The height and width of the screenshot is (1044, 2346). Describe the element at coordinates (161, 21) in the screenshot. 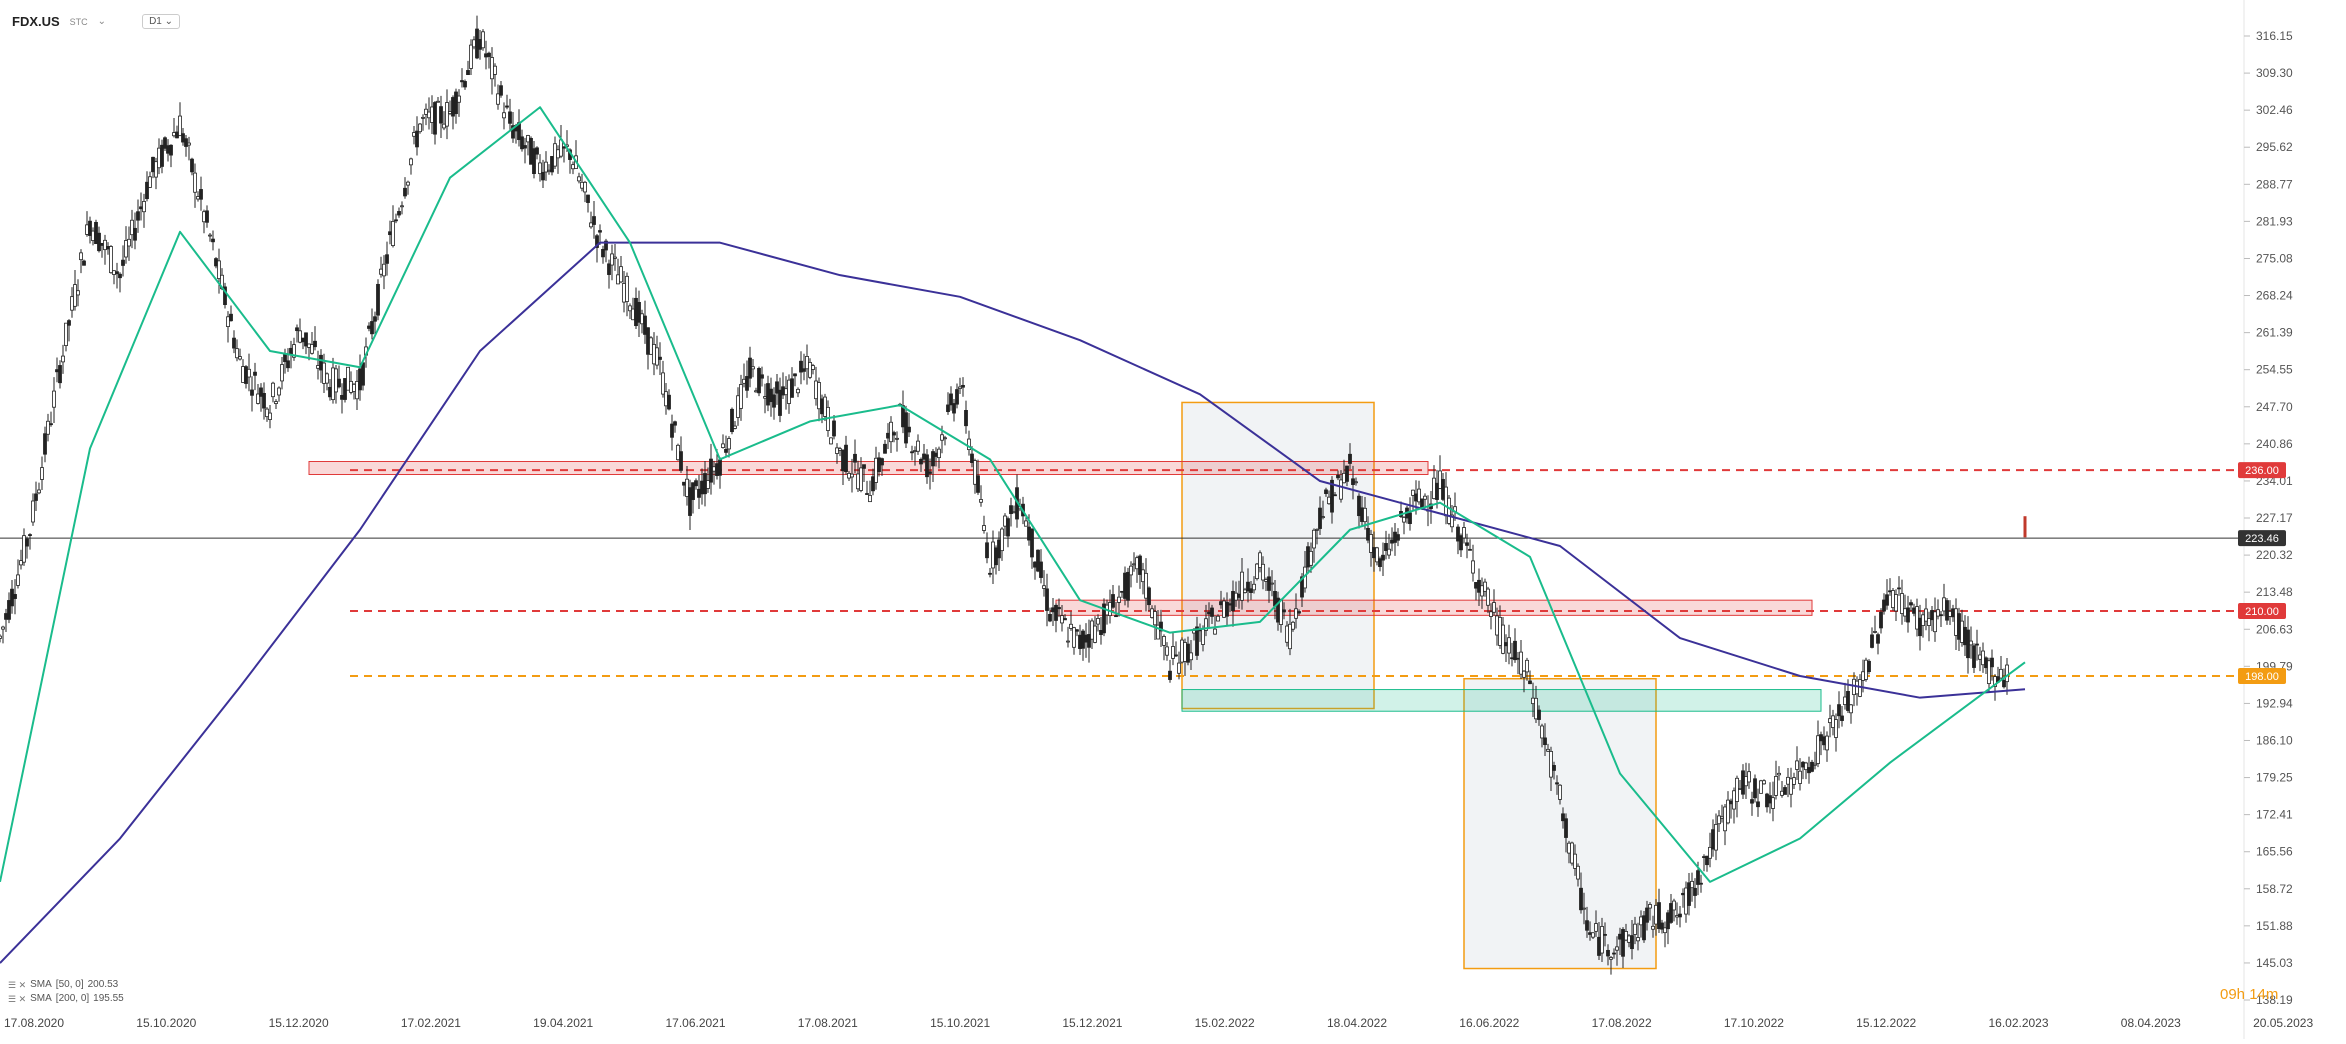

I see `timeframe-select: D1 ⌄` at that location.